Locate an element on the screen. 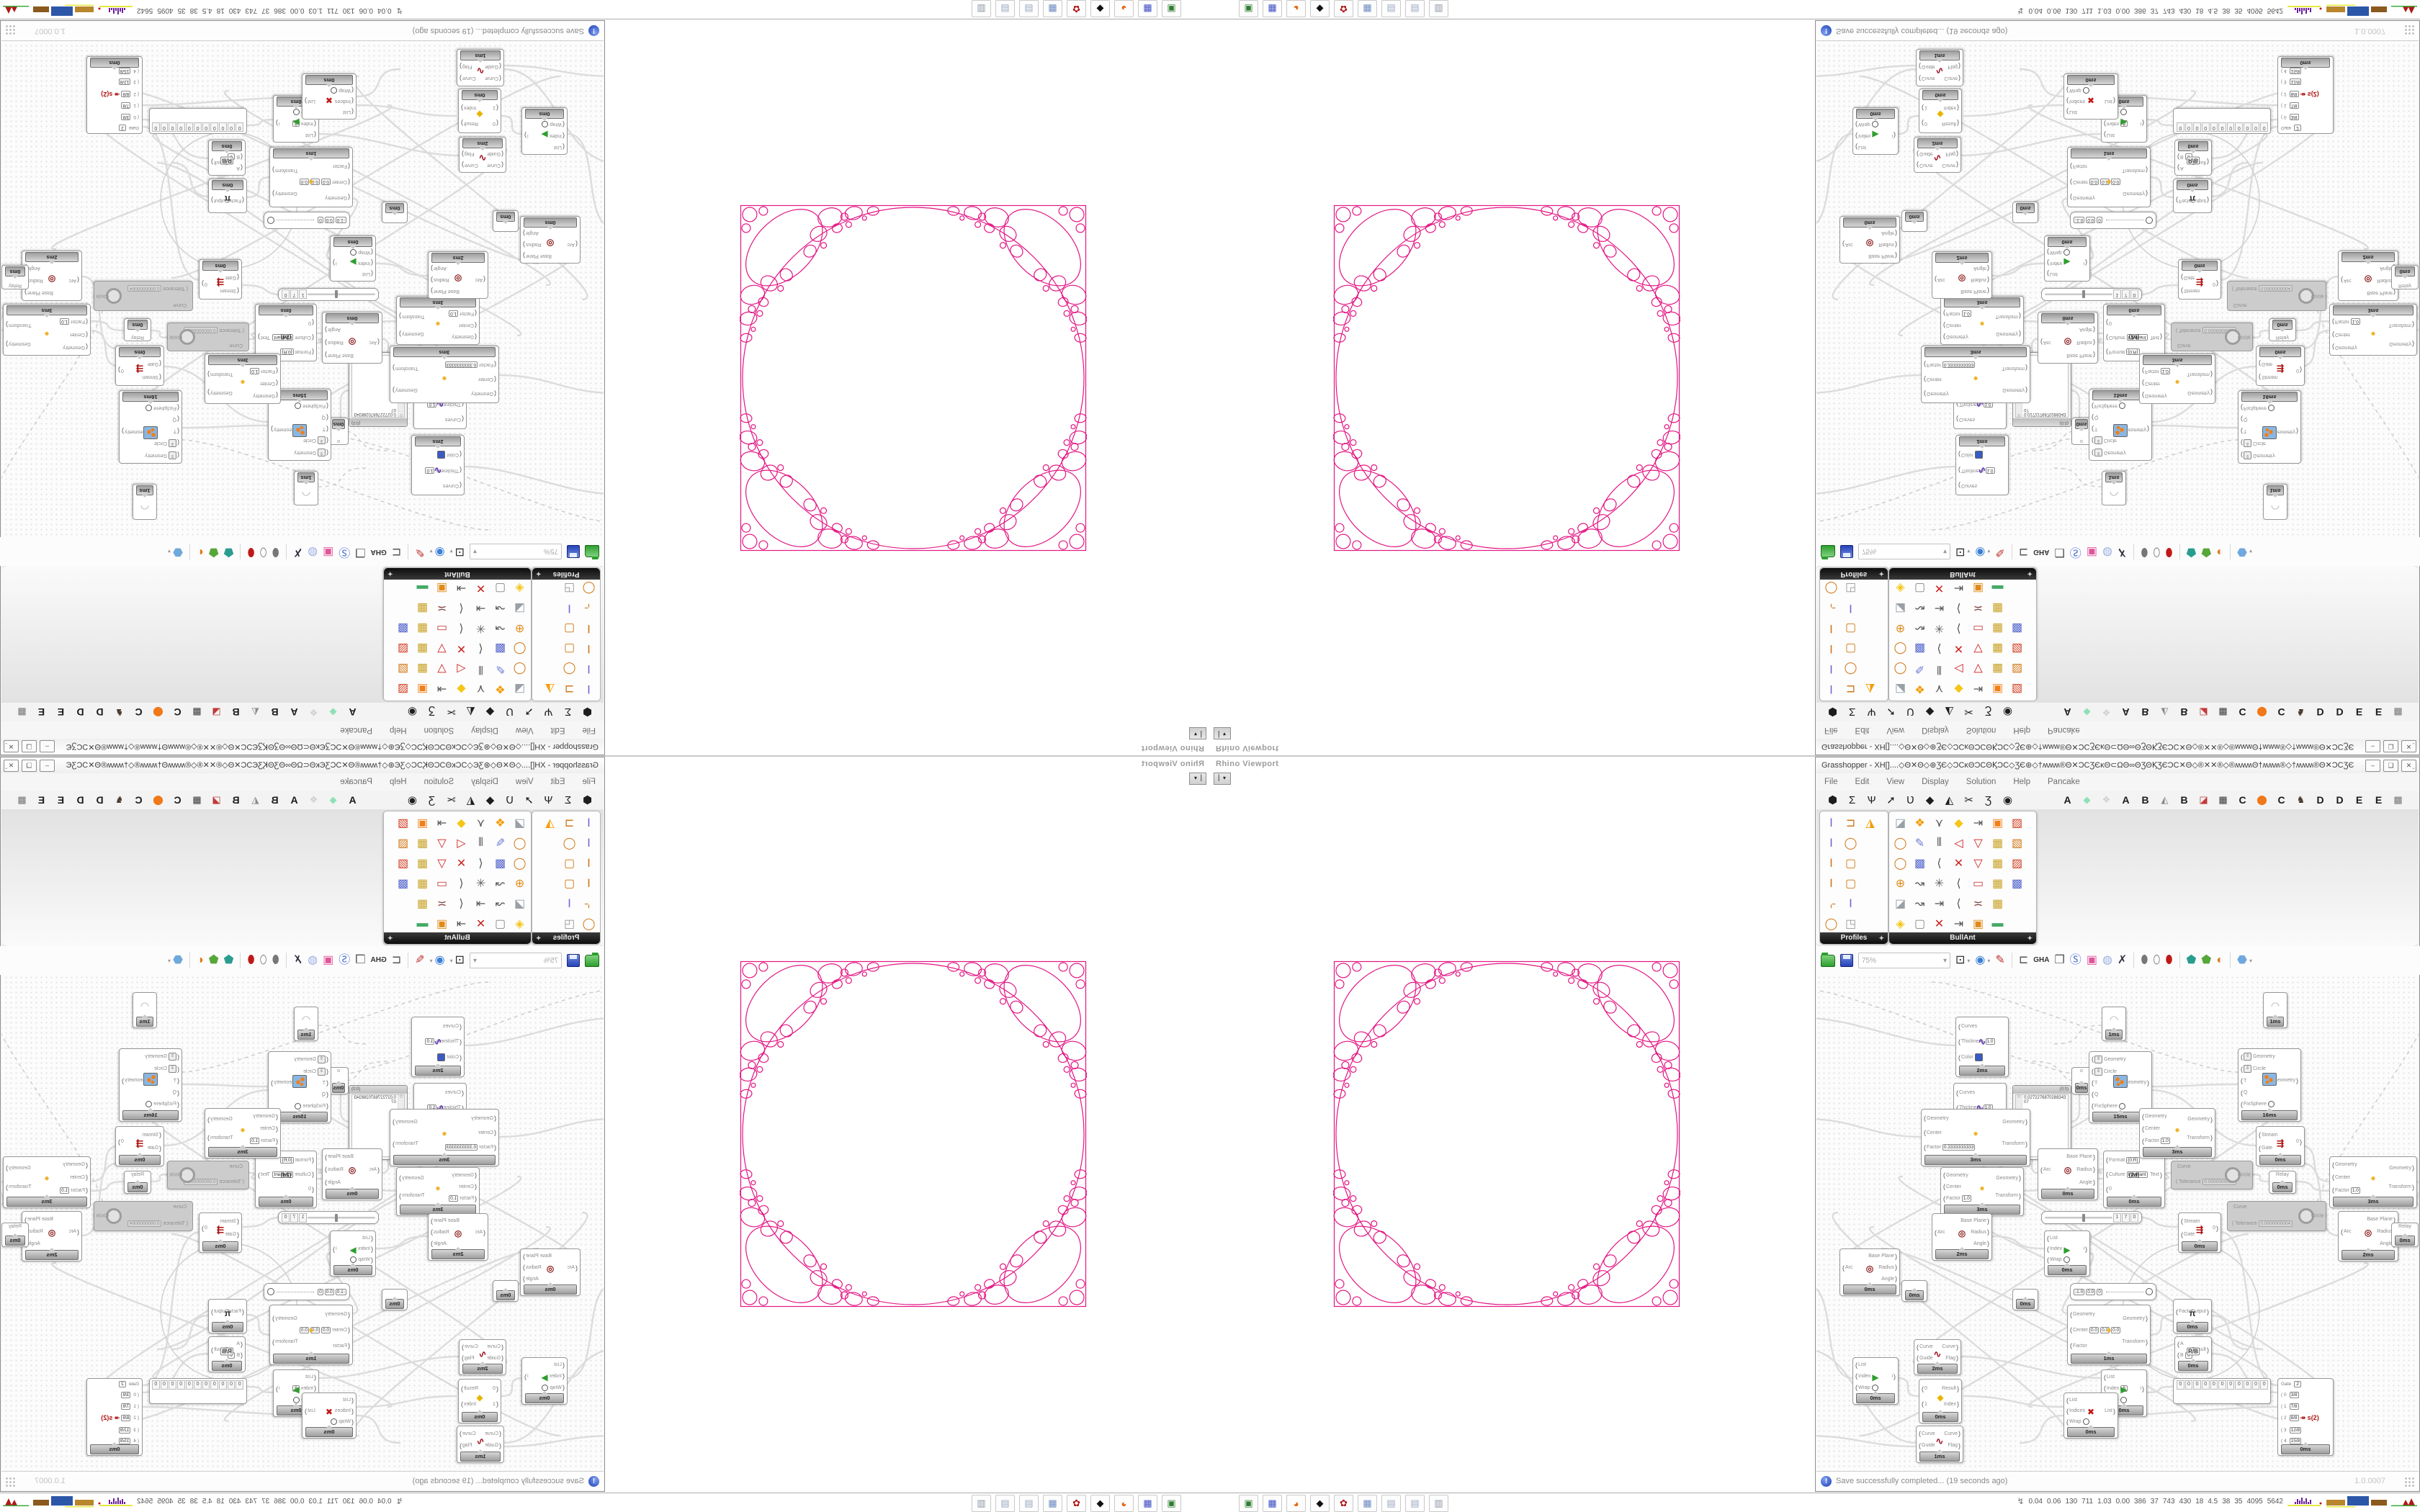  component-icon: ▢ is located at coordinates (1920, 924).